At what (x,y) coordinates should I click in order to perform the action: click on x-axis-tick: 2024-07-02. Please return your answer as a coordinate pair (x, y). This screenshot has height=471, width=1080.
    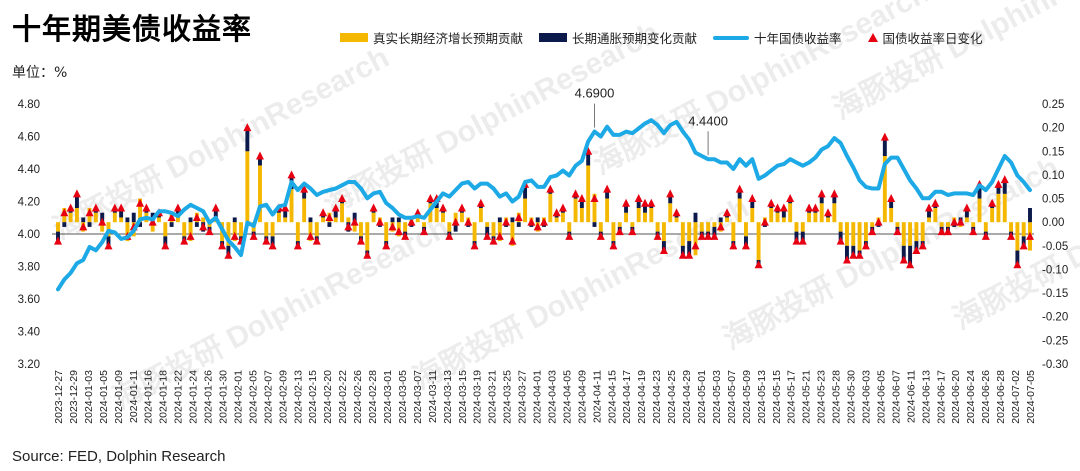
    Looking at the image, I should click on (1016, 397).